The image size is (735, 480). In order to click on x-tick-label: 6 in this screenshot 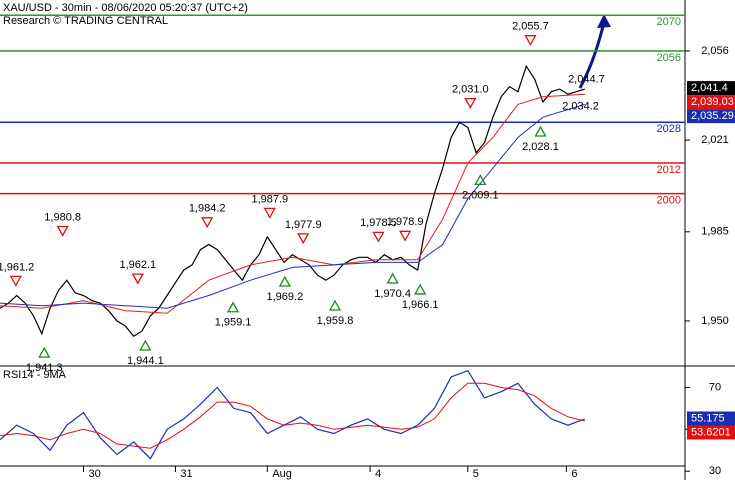, I will do `click(574, 474)`.